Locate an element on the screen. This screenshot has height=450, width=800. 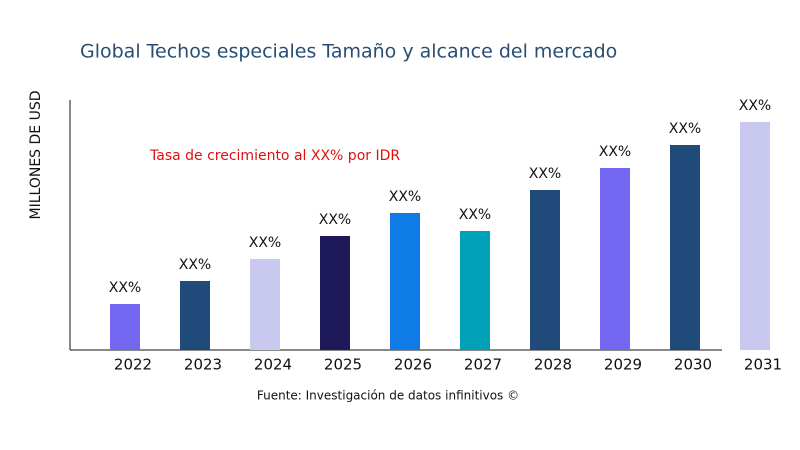
x-tick-label: 2028 is located at coordinates (553, 365).